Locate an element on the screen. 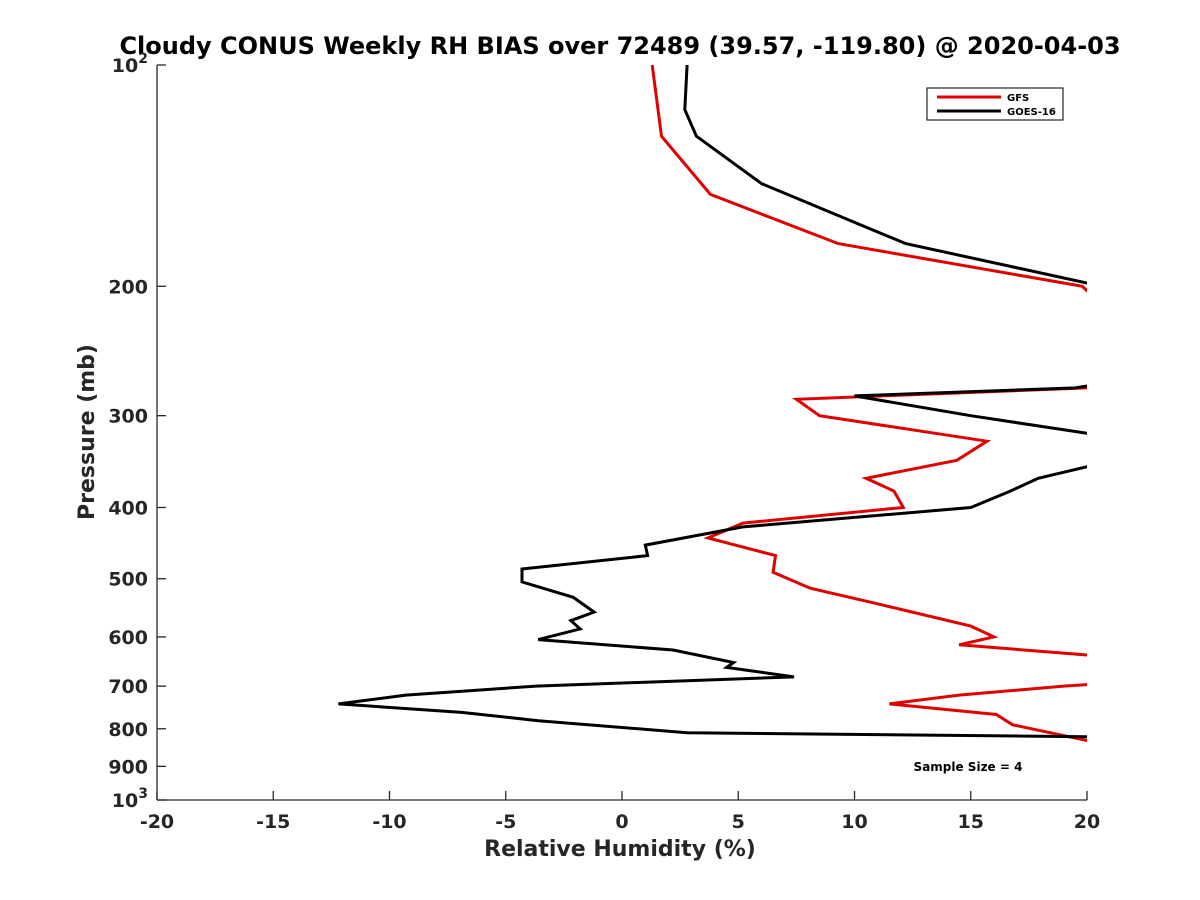  x-tick-label: 10 is located at coordinates (854, 822).